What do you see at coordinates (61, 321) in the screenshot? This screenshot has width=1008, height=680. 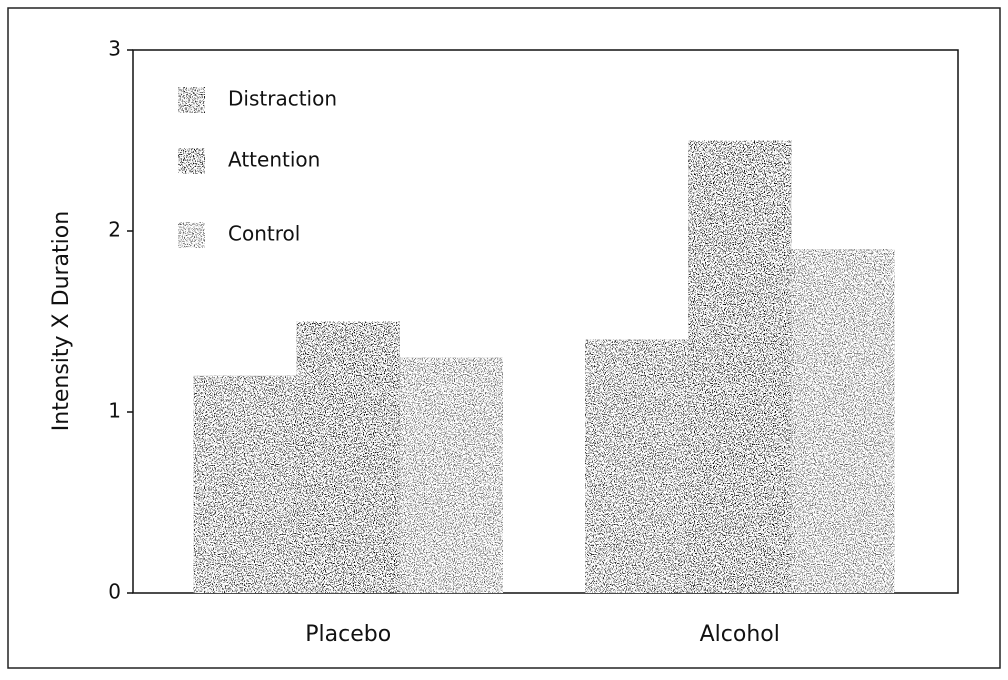 I see `y-axis-label: Intensity X Duration` at bounding box center [61, 321].